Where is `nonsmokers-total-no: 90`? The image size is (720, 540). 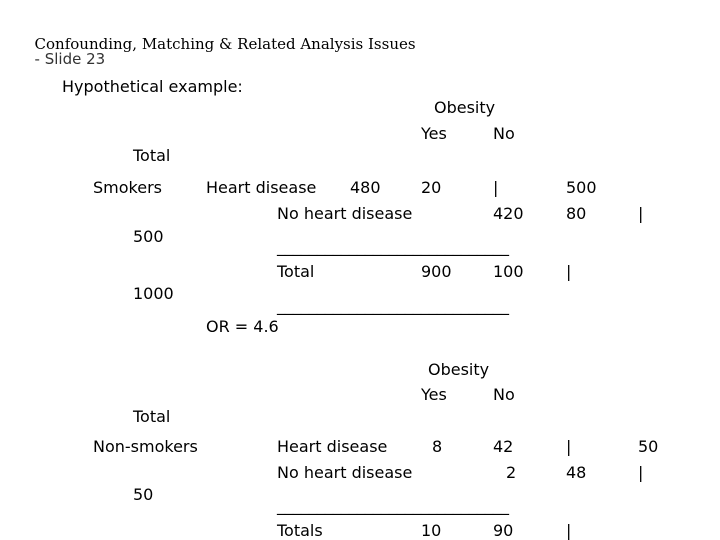
nonsmokers-total-no: 90 is located at coordinates (503, 530).